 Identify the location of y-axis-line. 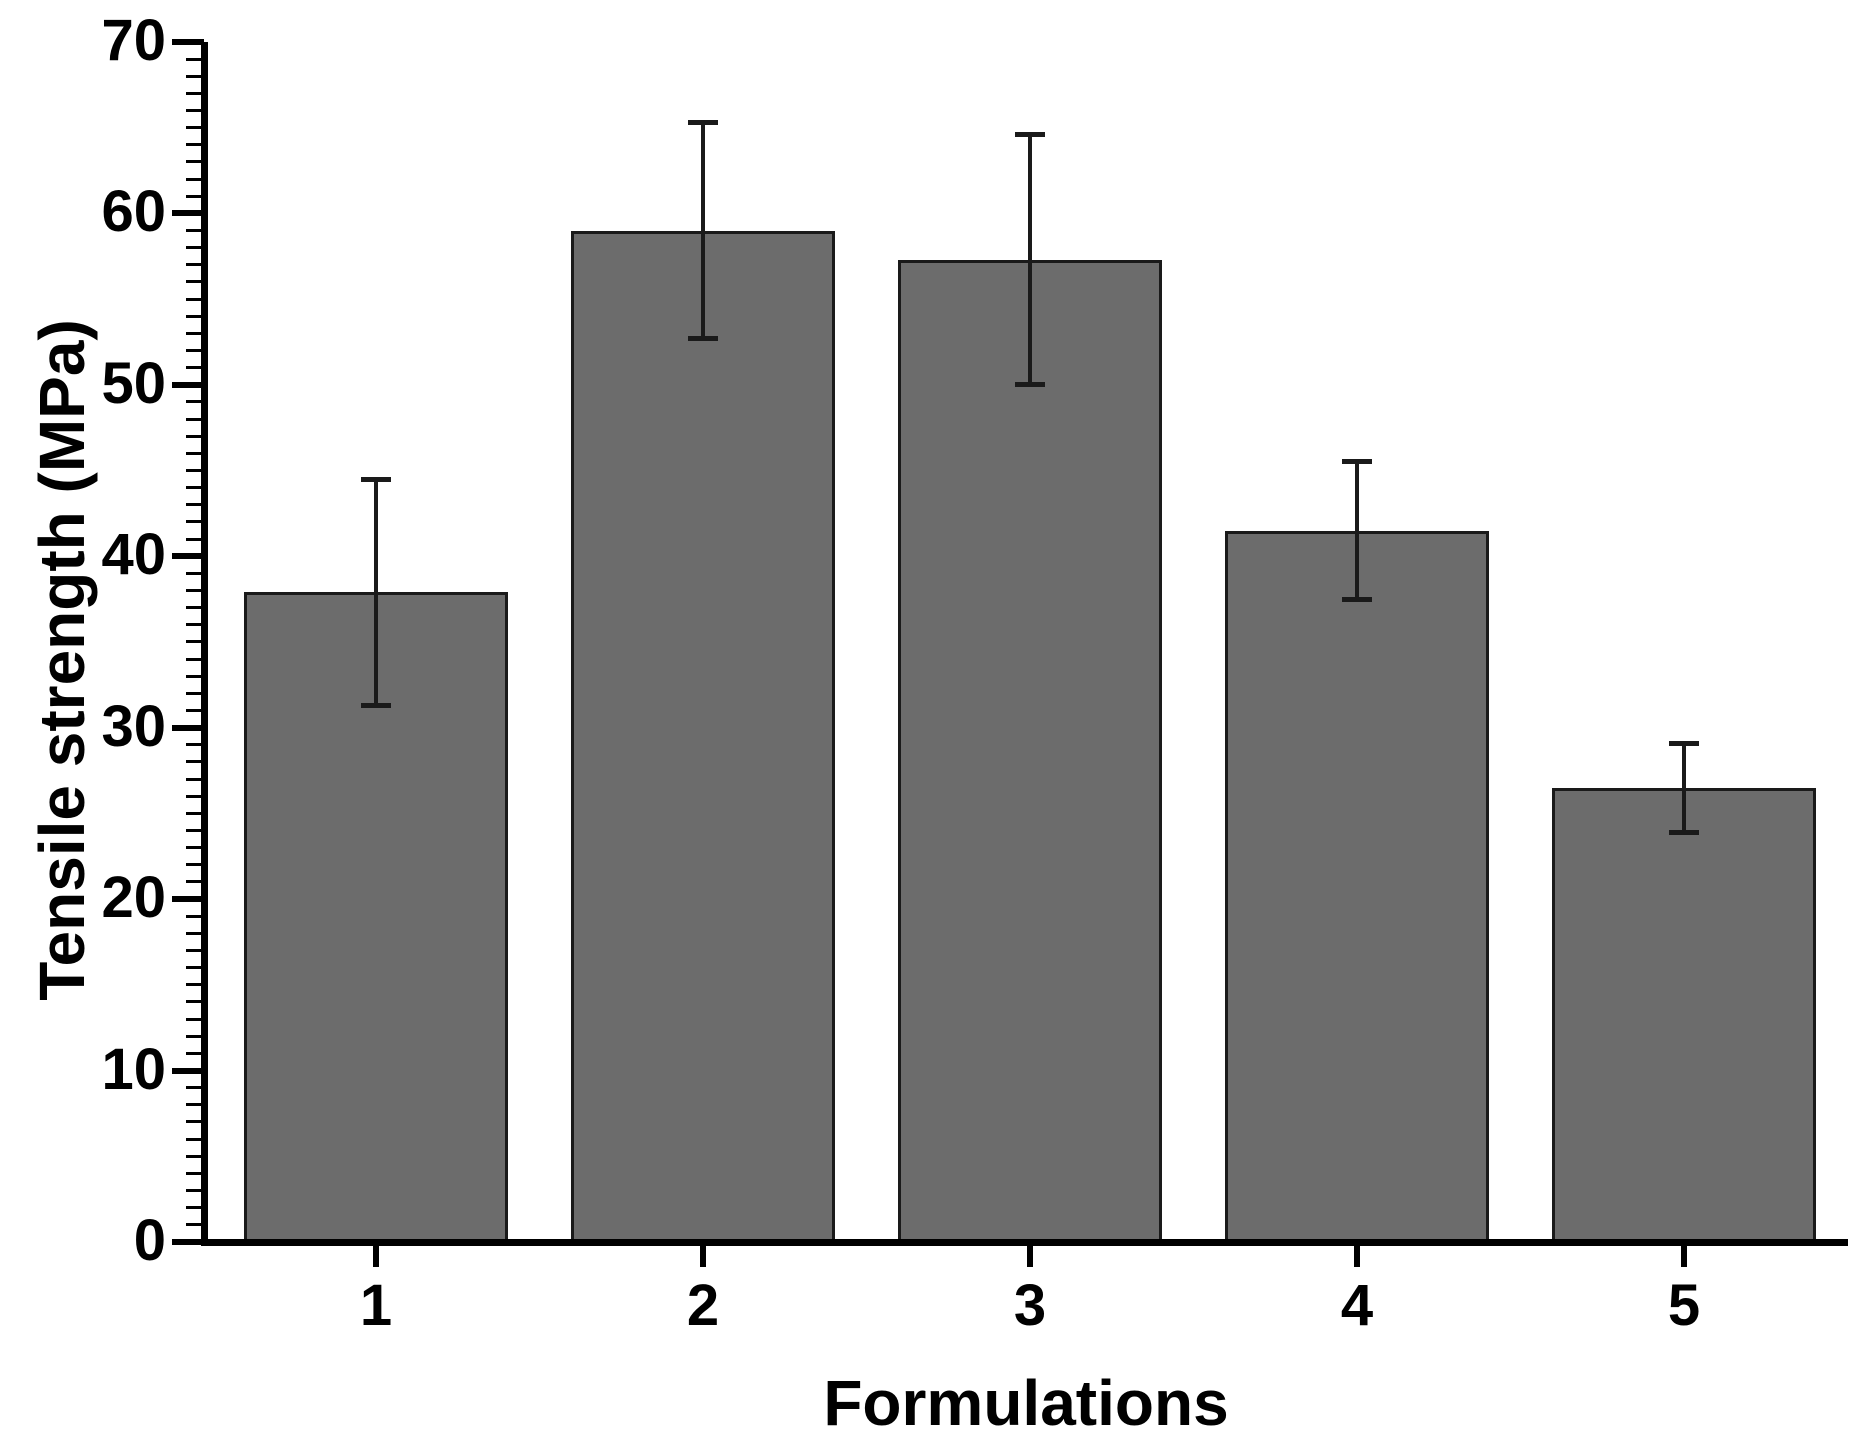
(204, 643).